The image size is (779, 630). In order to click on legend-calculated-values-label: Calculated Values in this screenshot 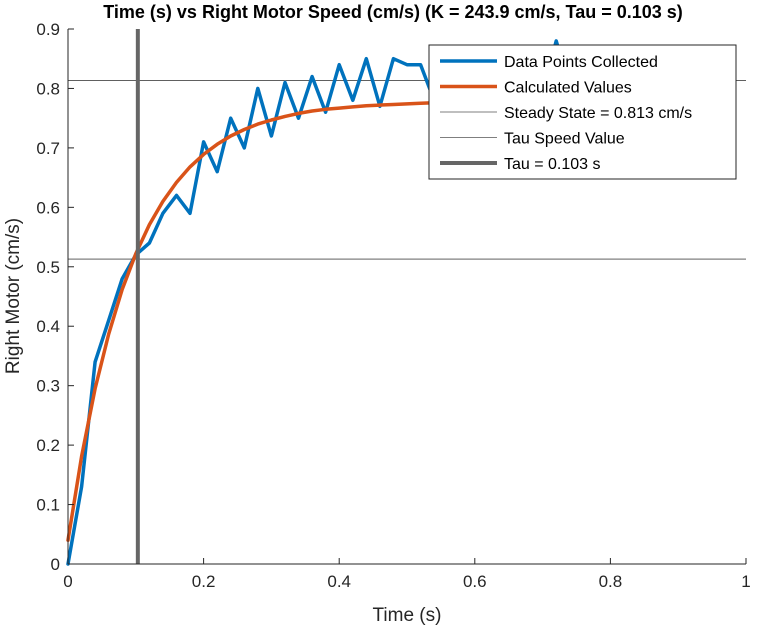, I will do `click(568, 88)`.